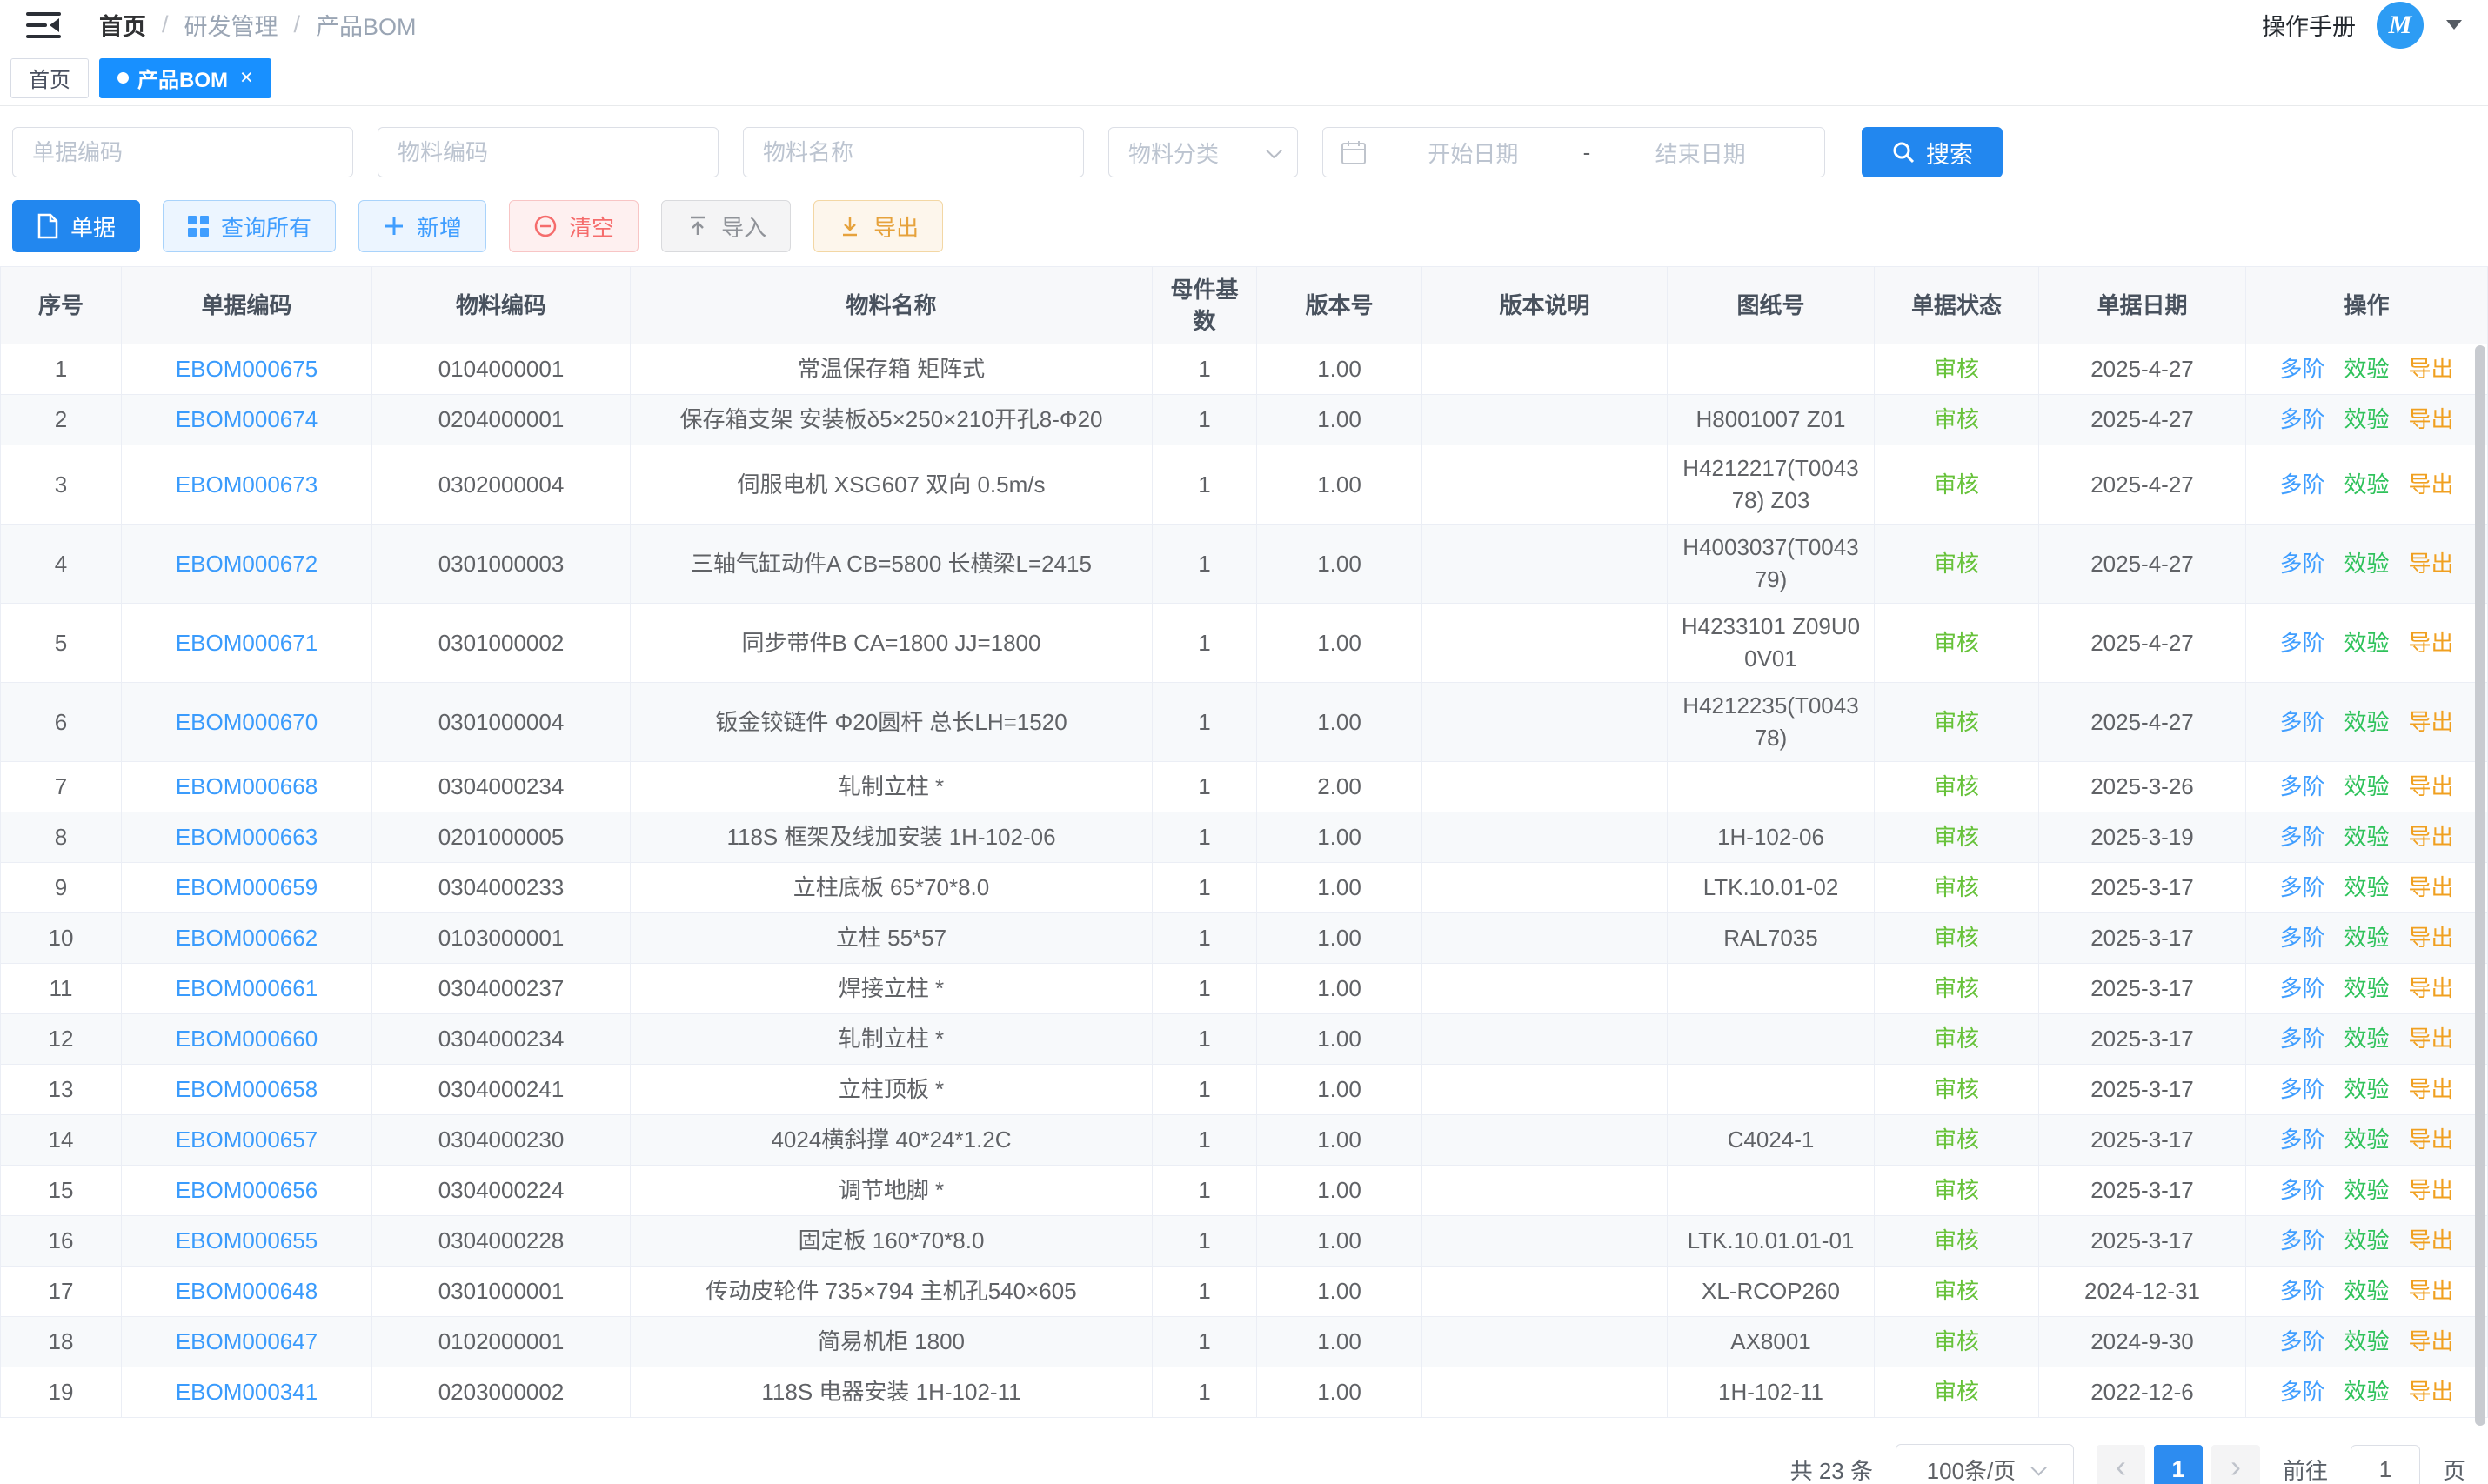 This screenshot has width=2488, height=1484. Describe the element at coordinates (2454, 25) in the screenshot. I see `chevron-down-icon` at that location.